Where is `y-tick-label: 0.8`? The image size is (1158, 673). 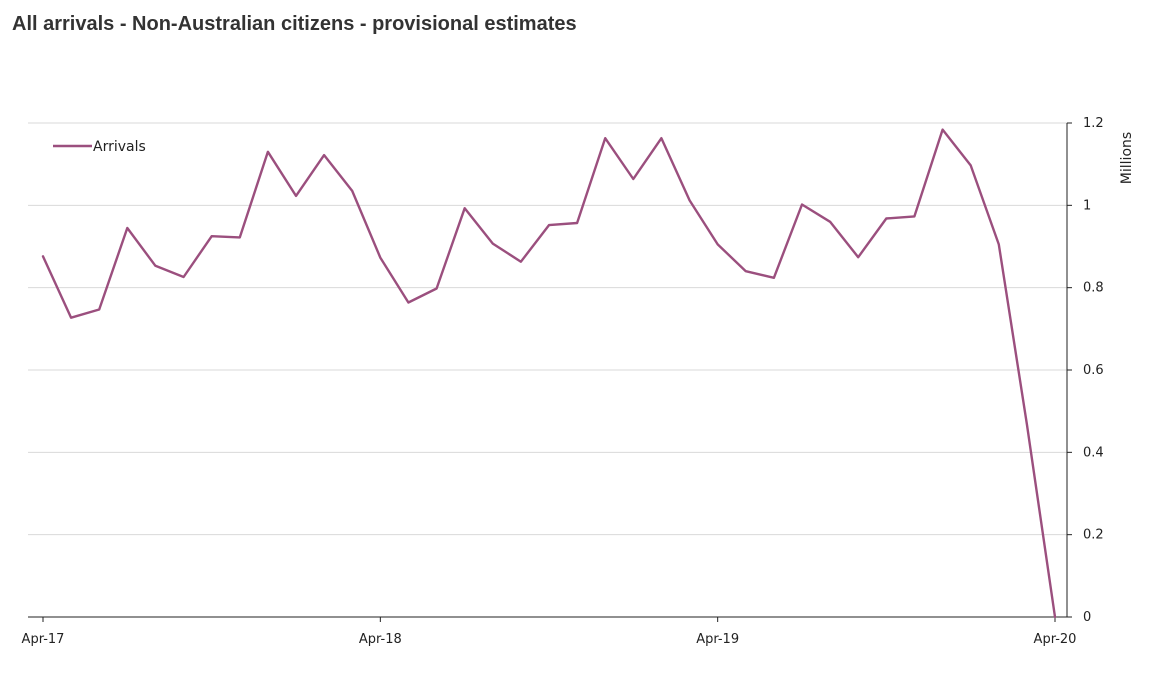 y-tick-label: 0.8 is located at coordinates (1093, 288).